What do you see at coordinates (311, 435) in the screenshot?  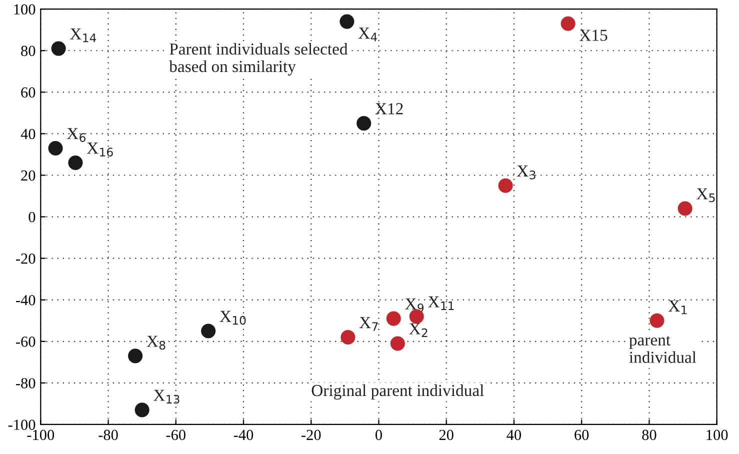 I see `x-tick-label: -20` at bounding box center [311, 435].